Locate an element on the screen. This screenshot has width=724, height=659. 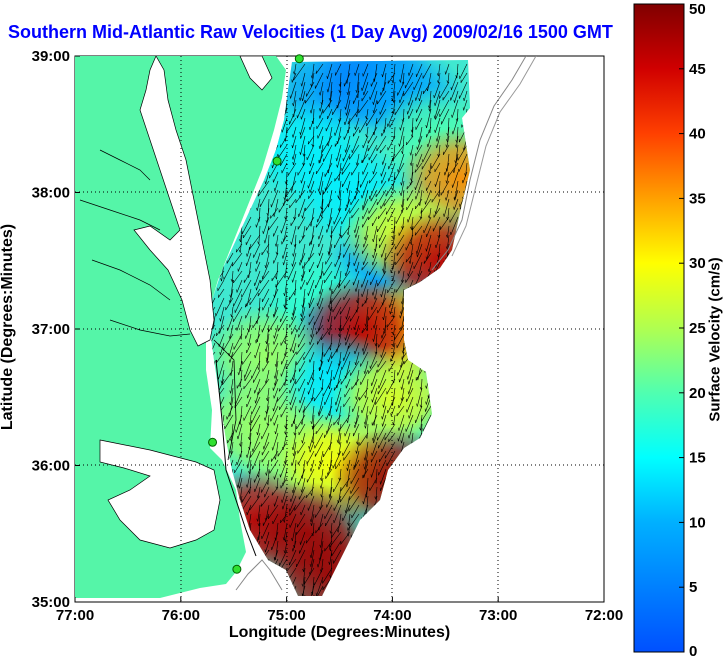
x-tick-label: 72:00 is located at coordinates (604, 615).